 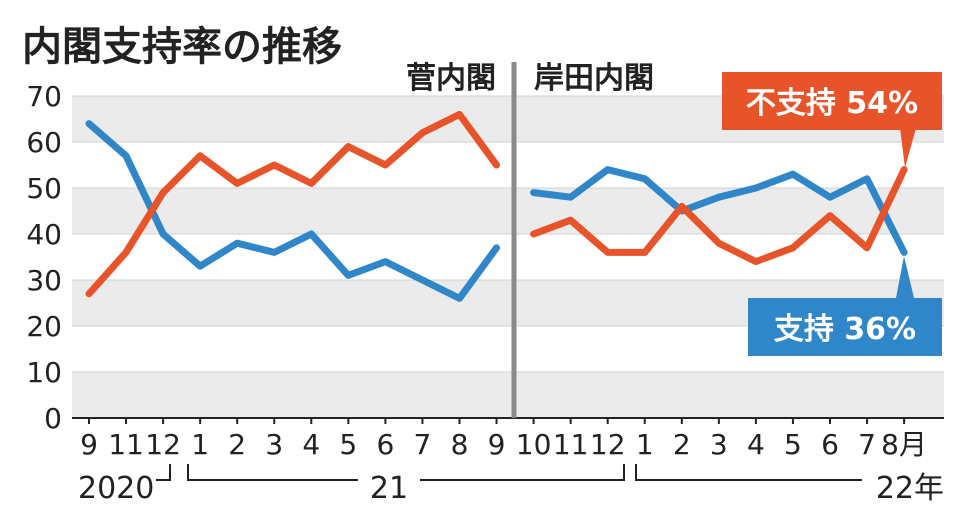 What do you see at coordinates (116, 488) in the screenshot?
I see `year-label-2020: 2020` at bounding box center [116, 488].